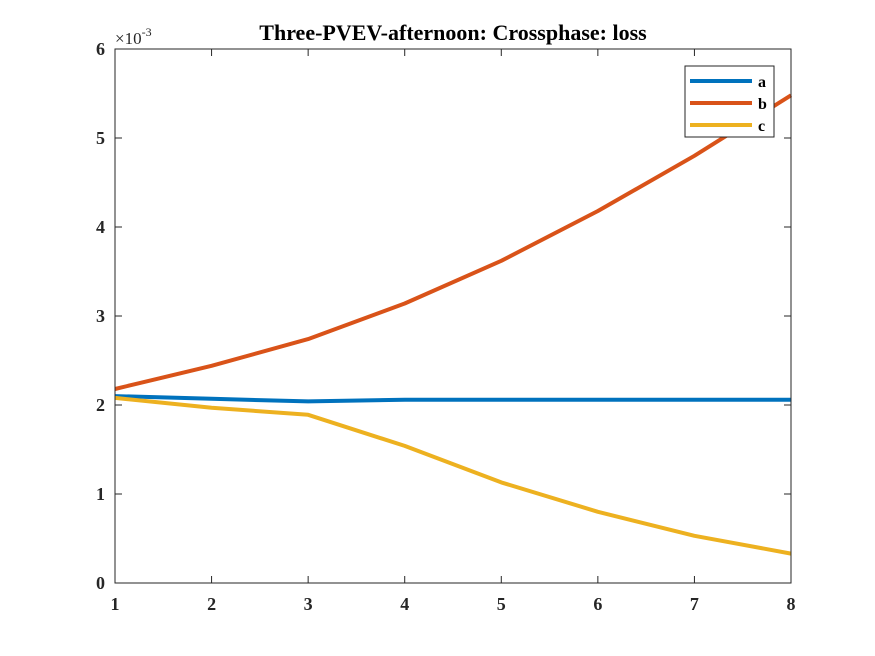  What do you see at coordinates (762, 104) in the screenshot?
I see `legend-label-b: b` at bounding box center [762, 104].